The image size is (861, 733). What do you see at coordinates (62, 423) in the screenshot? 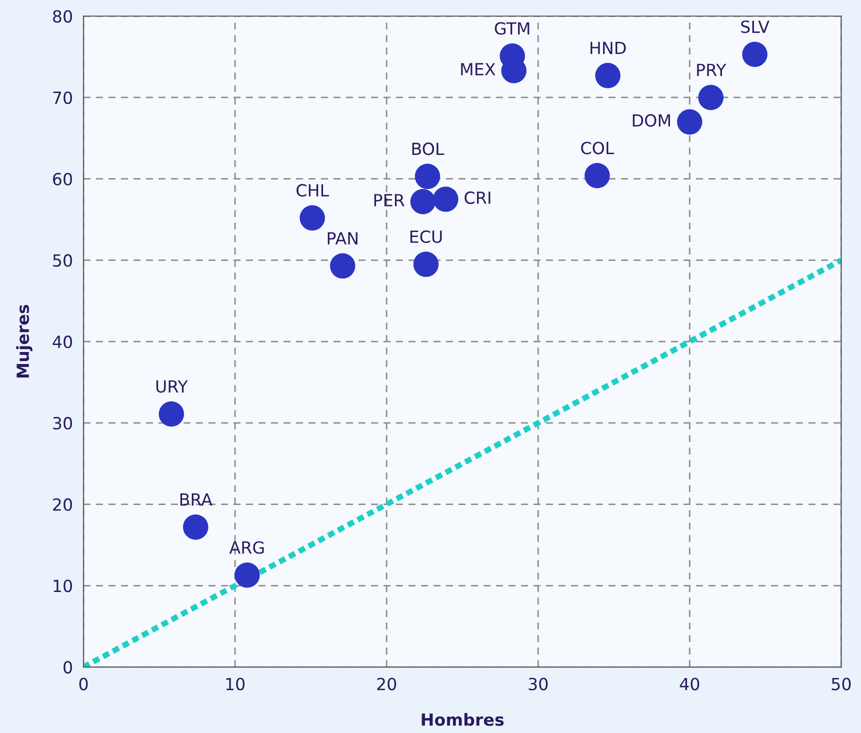
I see `y-tick-label: 30` at bounding box center [62, 423].